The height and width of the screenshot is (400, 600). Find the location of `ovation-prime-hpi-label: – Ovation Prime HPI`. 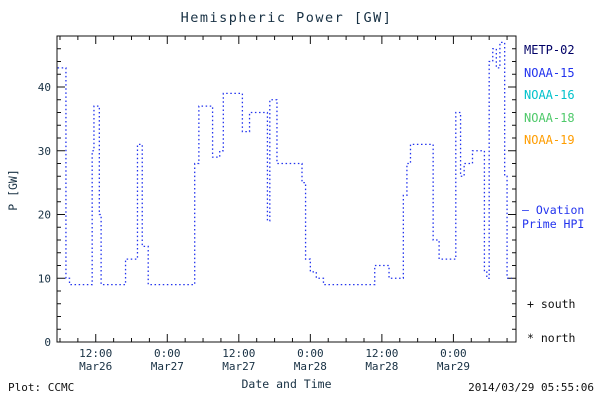

ovation-prime-hpi-label: – Ovation Prime HPI is located at coordinates (553, 217).